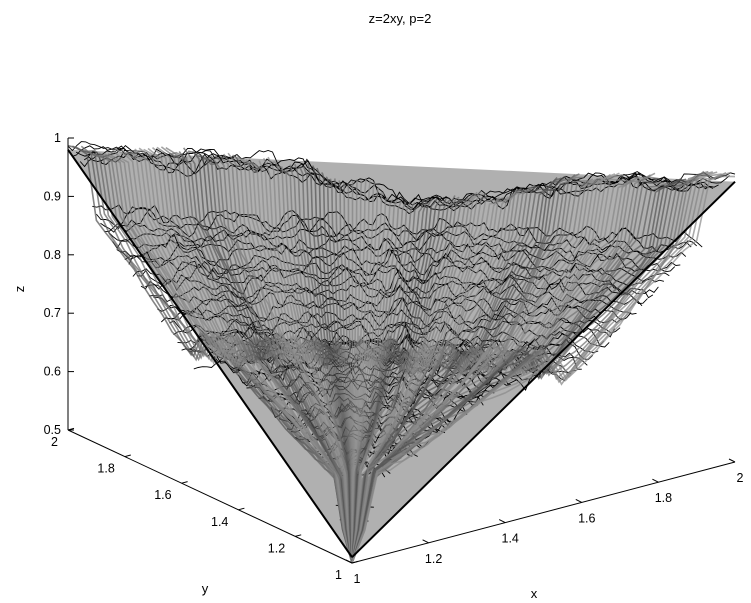 The height and width of the screenshot is (603, 751). I want to click on z-tick-label: 0.5, so click(52, 430).